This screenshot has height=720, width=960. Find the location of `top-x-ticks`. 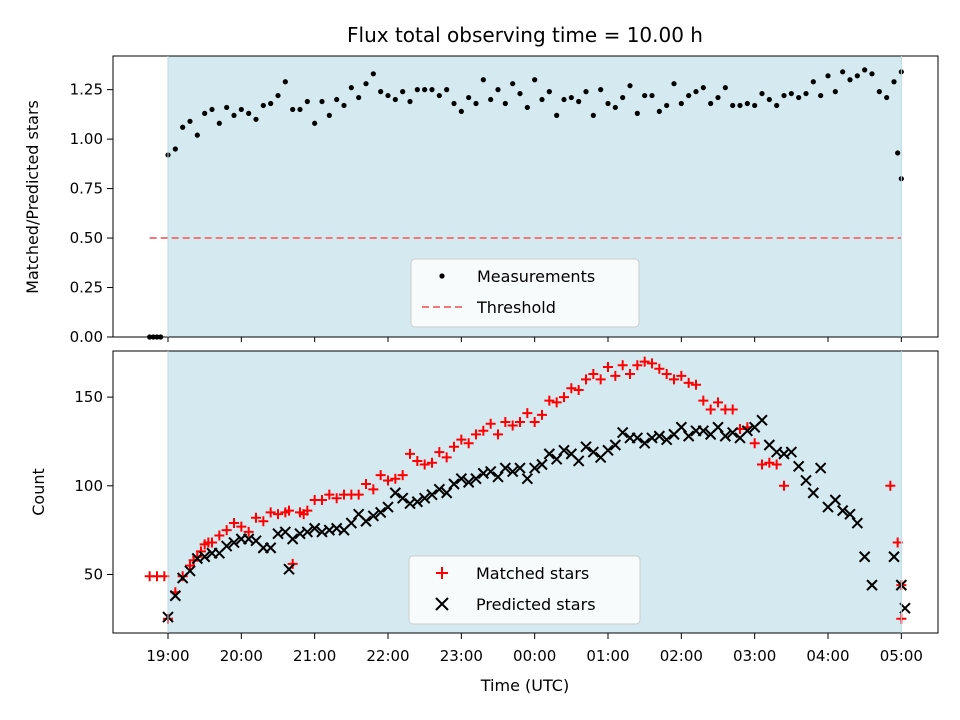

top-x-ticks is located at coordinates (534, 339).